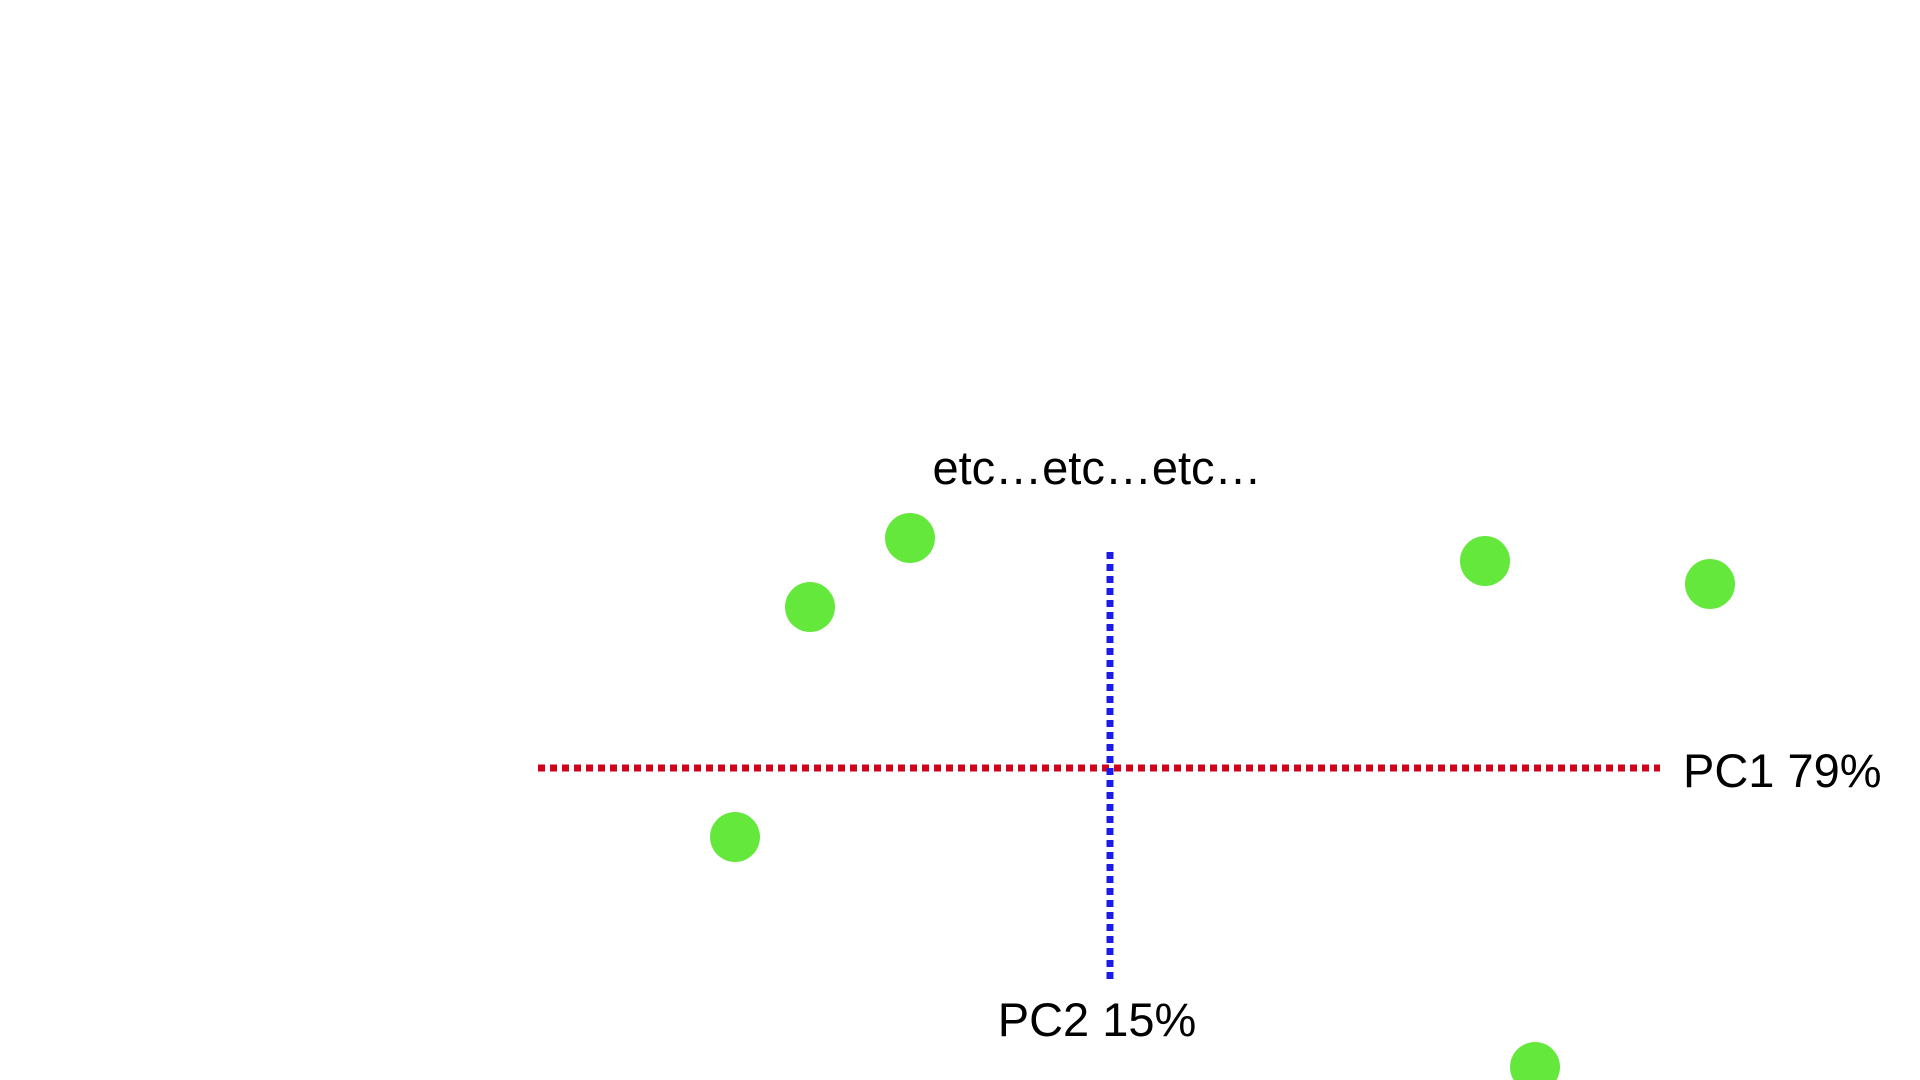 The height and width of the screenshot is (1080, 1920). Describe the element at coordinates (1782, 770) in the screenshot. I see `pc1-axis-label: PC1 79%` at that location.